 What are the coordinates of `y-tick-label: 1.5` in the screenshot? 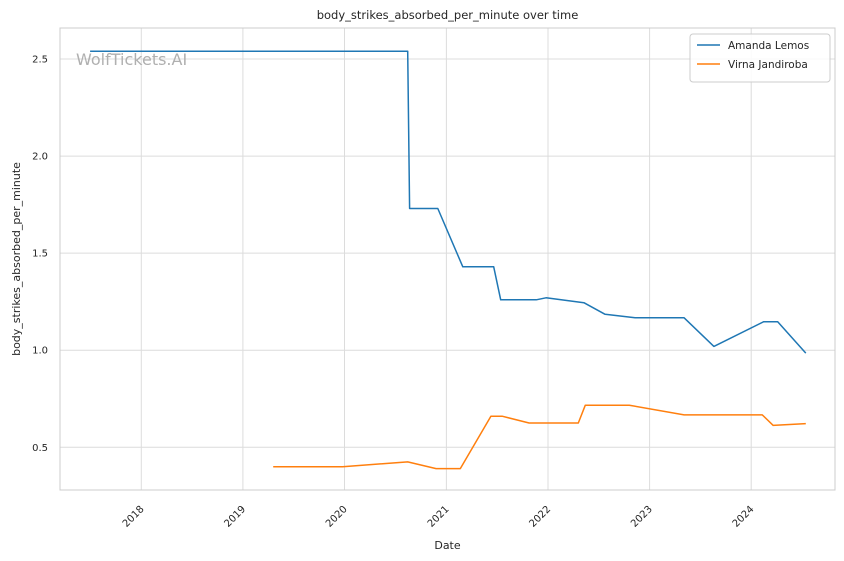 It's located at (40, 254).